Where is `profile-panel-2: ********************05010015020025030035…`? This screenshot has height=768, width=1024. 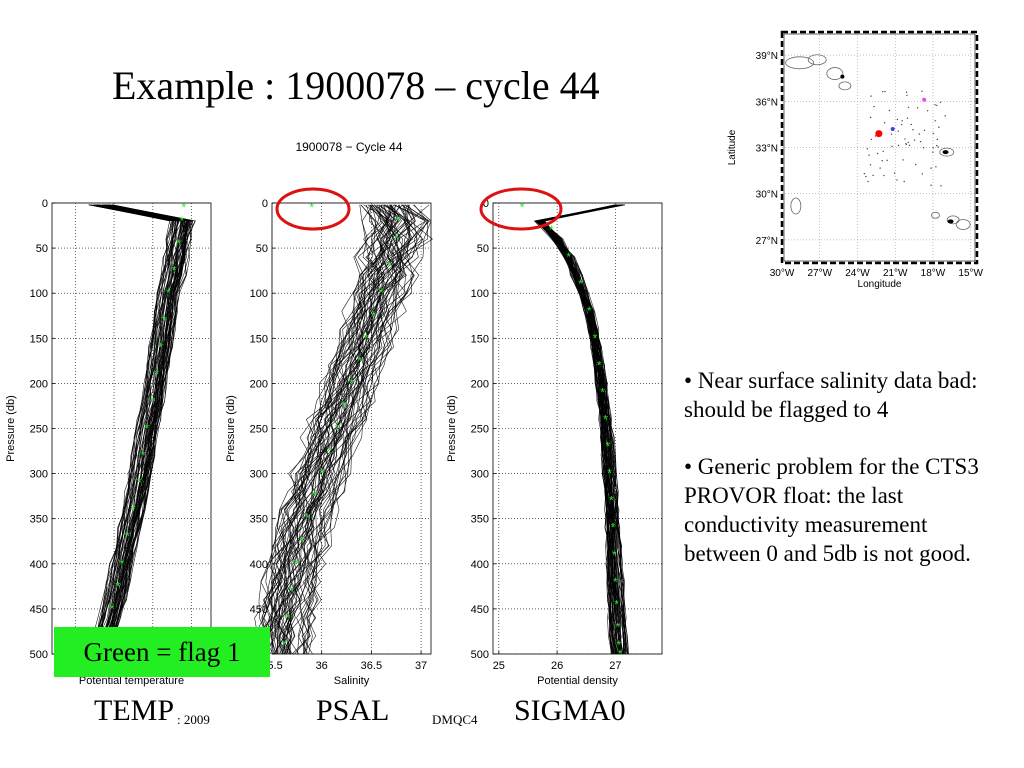 profile-panel-2: ********************05010015020025030035… is located at coordinates (329, 442).